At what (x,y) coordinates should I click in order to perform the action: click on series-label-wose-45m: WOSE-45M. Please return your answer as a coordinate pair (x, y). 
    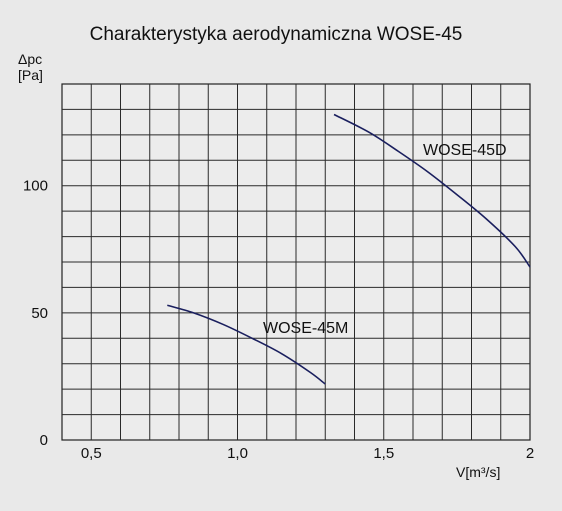
    Looking at the image, I should click on (305, 328).